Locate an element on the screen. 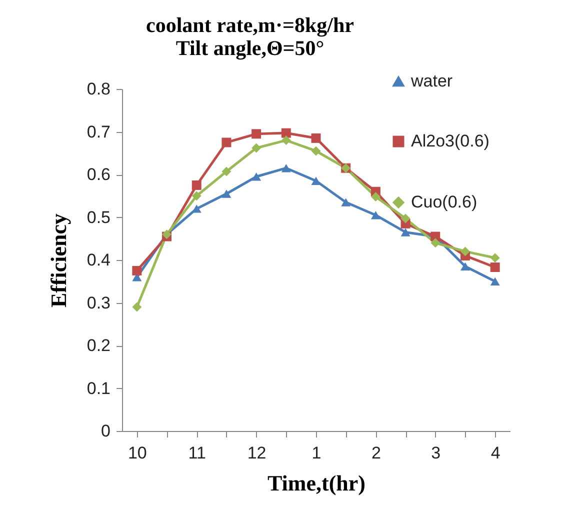 This screenshot has width=567, height=527. y-tick-label: 0.6 is located at coordinates (98, 174).